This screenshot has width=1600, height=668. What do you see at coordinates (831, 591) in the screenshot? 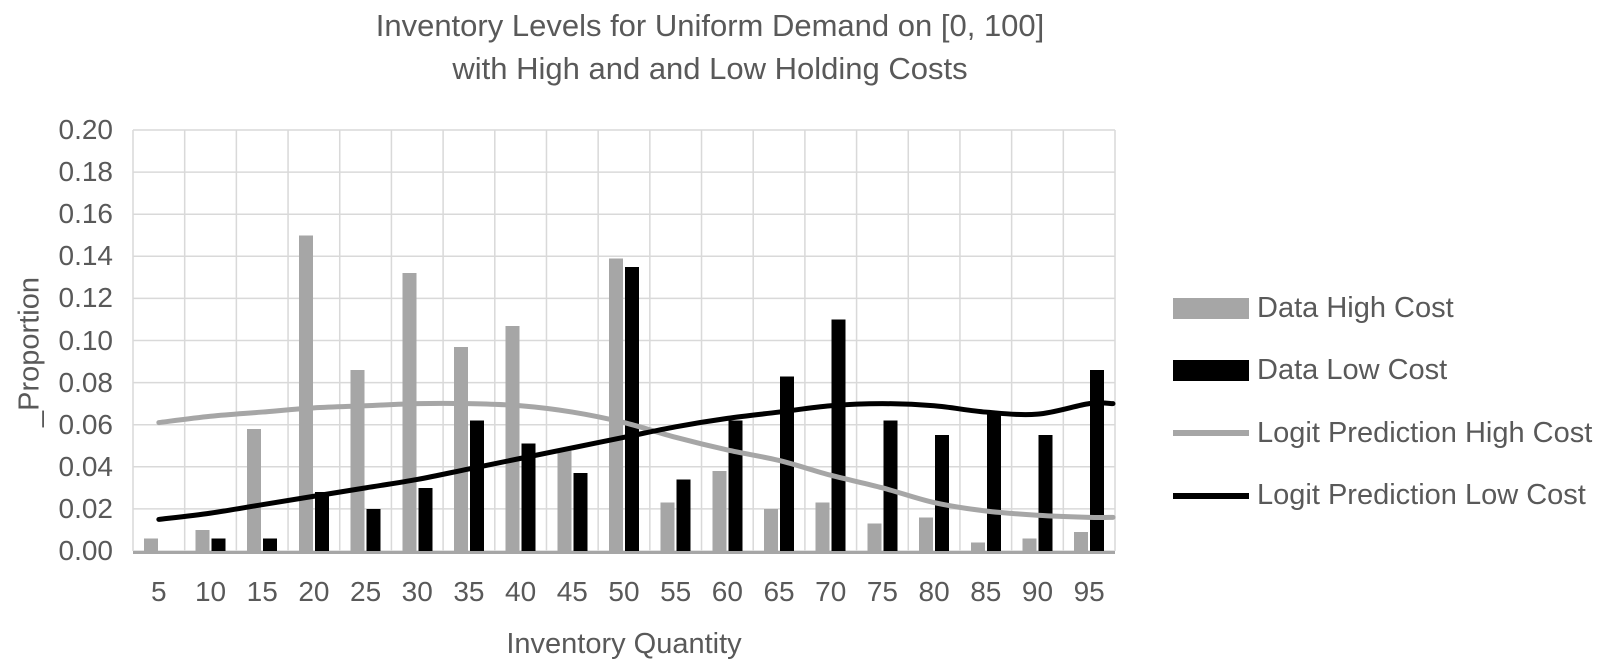
I see `x-tick-label: 70` at bounding box center [831, 591].